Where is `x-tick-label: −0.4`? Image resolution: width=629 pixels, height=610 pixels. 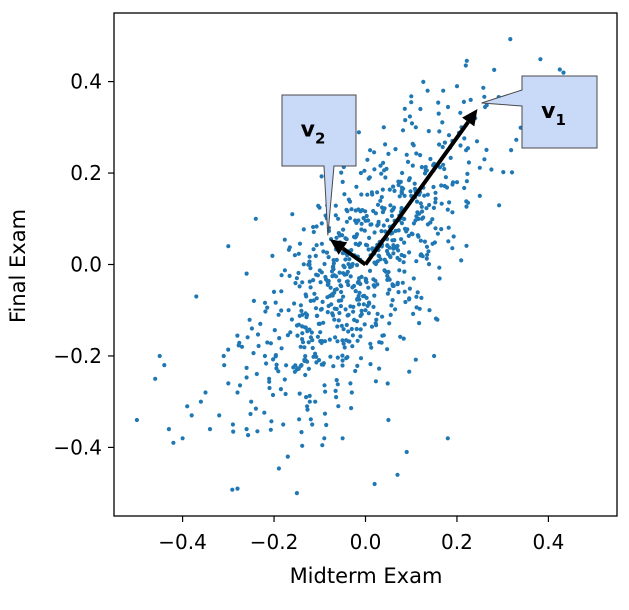 x-tick-label: −0.4 is located at coordinates (182, 542).